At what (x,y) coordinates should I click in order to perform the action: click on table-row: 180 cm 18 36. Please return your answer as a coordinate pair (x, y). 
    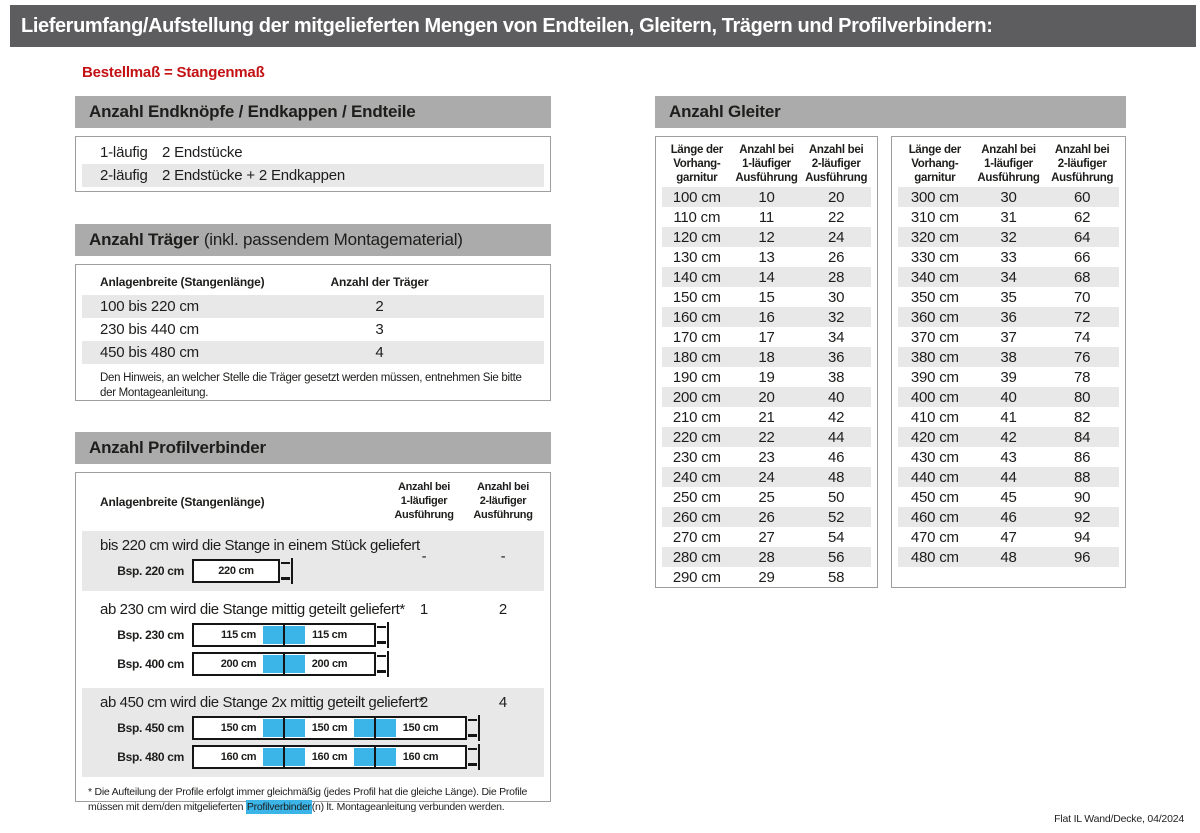
    Looking at the image, I should click on (766, 357).